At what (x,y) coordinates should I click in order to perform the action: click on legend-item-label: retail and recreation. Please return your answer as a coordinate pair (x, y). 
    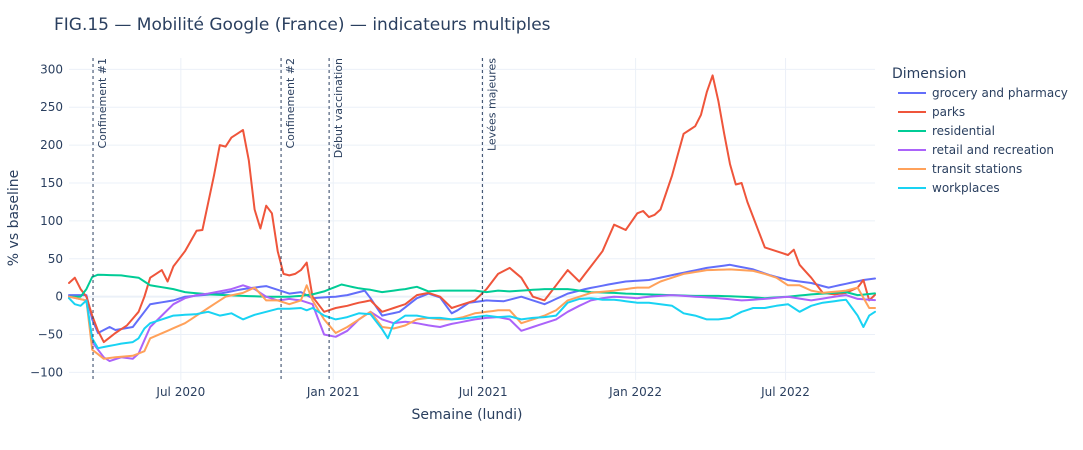
    Looking at the image, I should click on (993, 150).